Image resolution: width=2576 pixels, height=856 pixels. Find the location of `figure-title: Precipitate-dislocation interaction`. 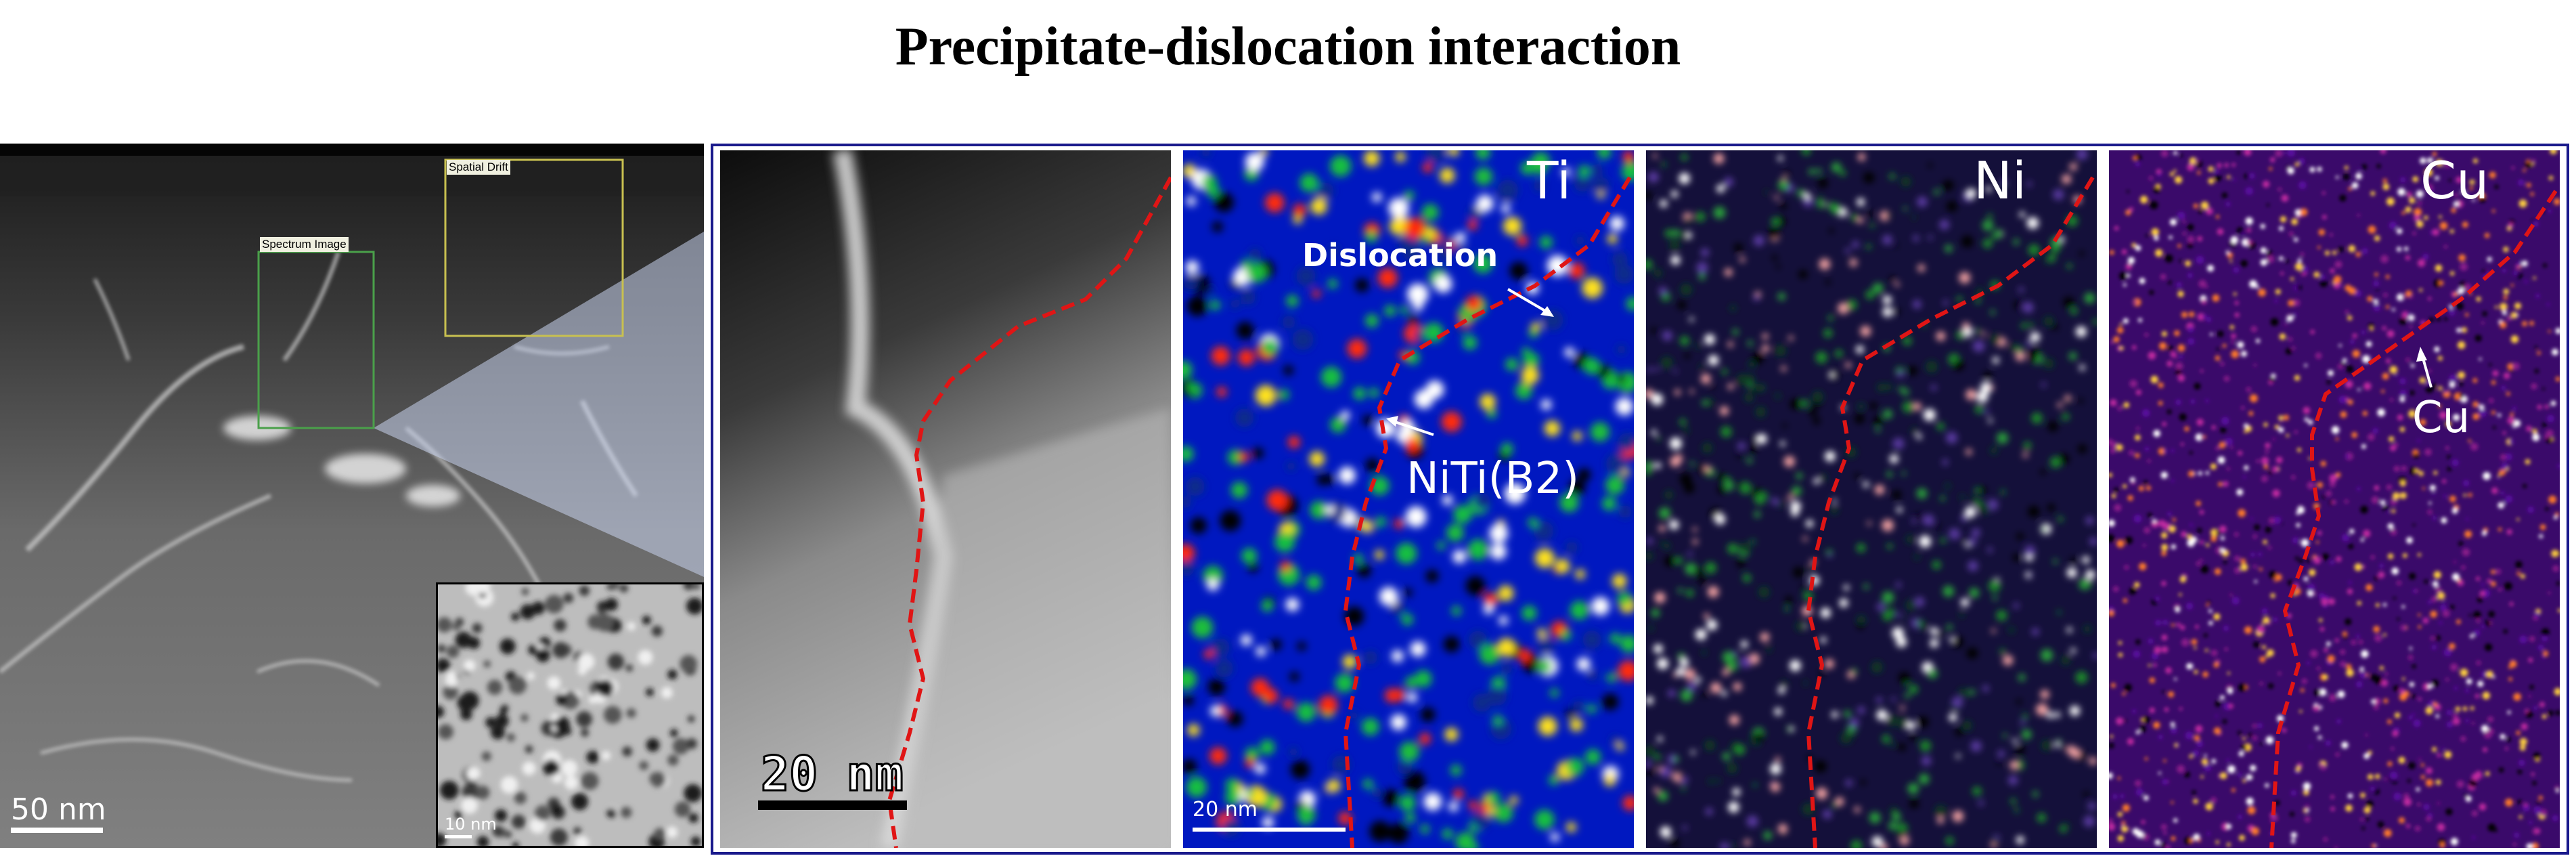

figure-title: Precipitate-dislocation interaction is located at coordinates (1288, 47).